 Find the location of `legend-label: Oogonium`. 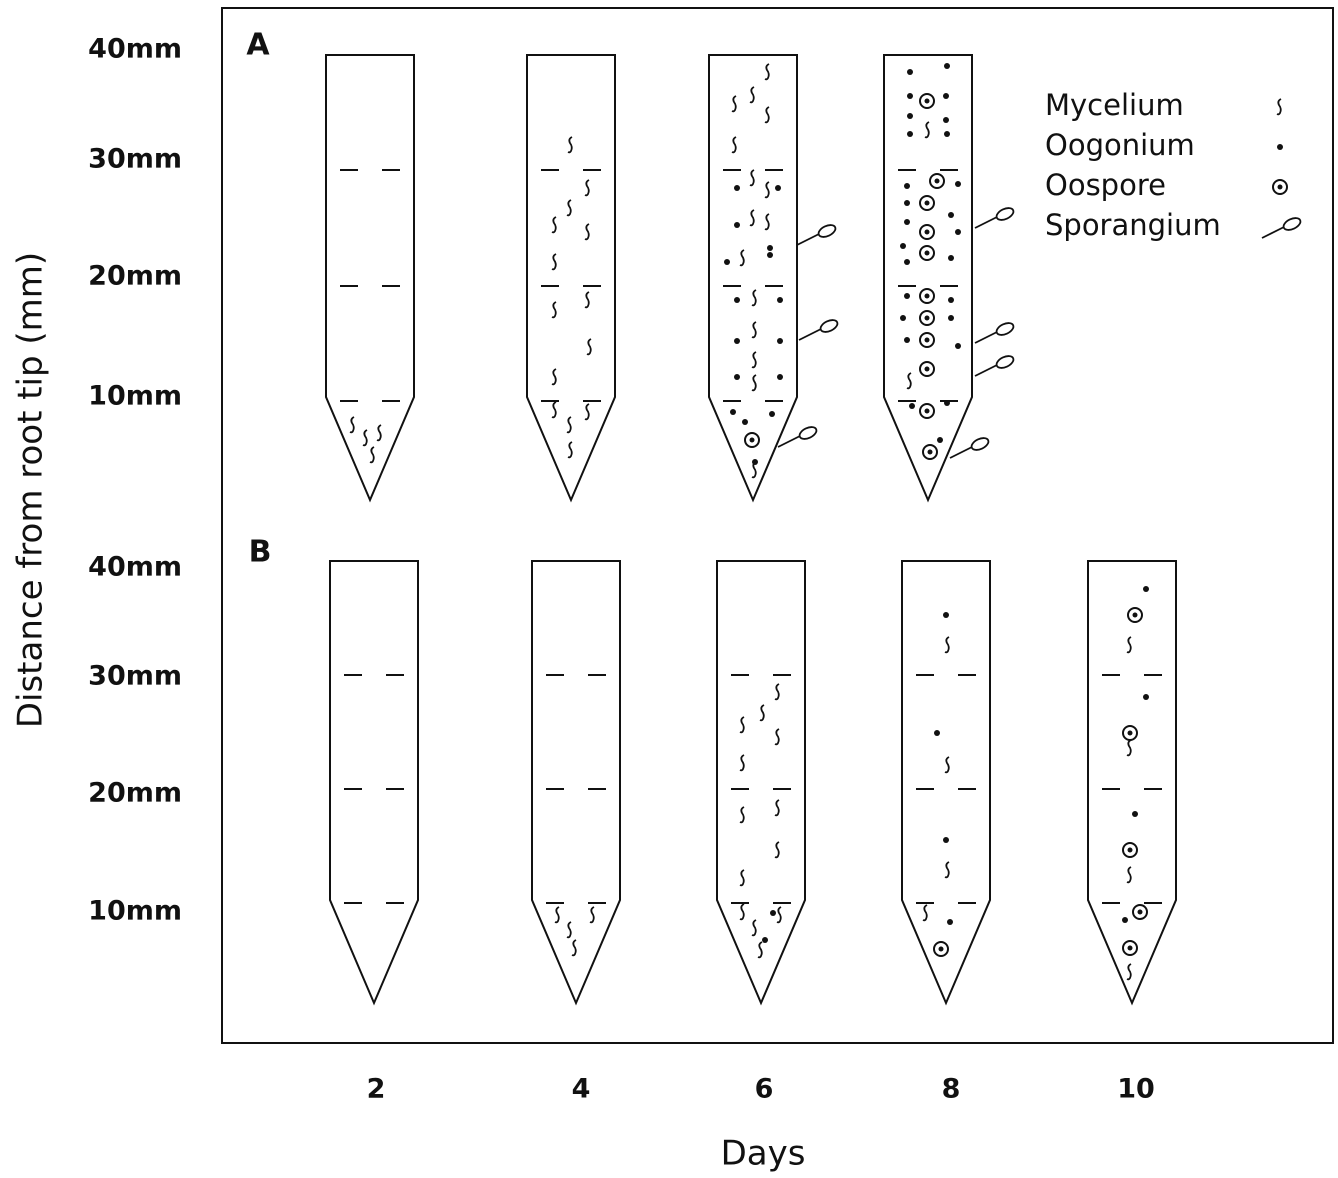

legend-label: Oogonium is located at coordinates (1120, 145).